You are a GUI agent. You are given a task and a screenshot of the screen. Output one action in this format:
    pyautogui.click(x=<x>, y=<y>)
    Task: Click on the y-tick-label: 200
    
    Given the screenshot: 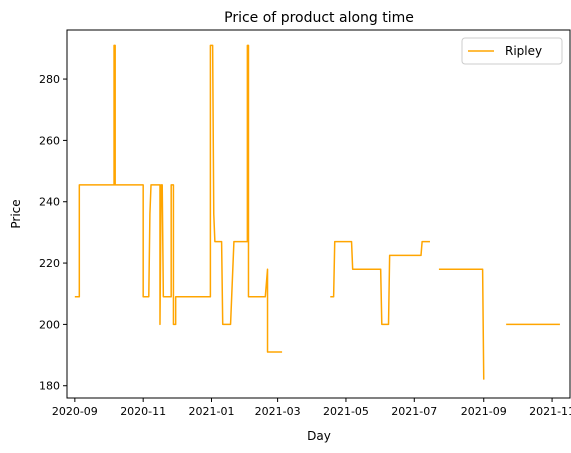 What is the action you would take?
    pyautogui.click(x=49, y=324)
    